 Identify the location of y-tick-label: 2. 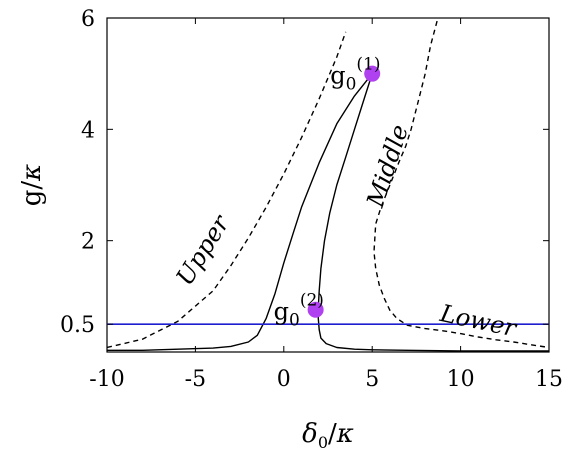
(88, 242).